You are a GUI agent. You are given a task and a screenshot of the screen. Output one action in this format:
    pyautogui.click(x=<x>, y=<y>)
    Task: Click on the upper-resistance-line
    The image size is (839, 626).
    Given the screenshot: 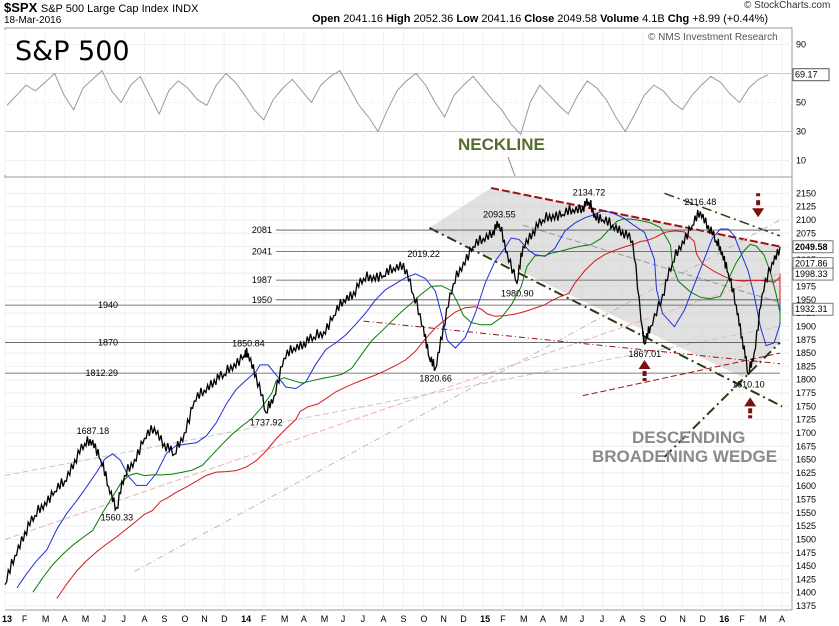 What is the action you would take?
    pyautogui.click(x=635, y=217)
    